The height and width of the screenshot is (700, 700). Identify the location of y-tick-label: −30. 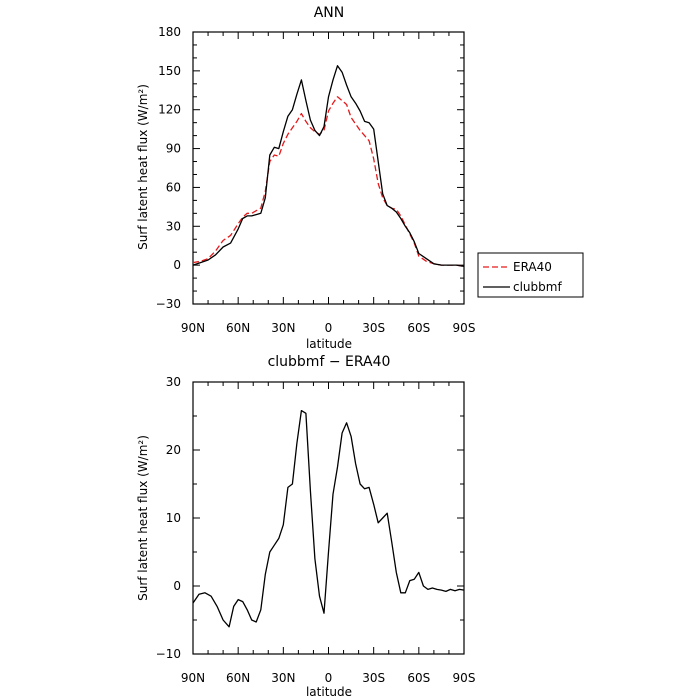
(168, 304).